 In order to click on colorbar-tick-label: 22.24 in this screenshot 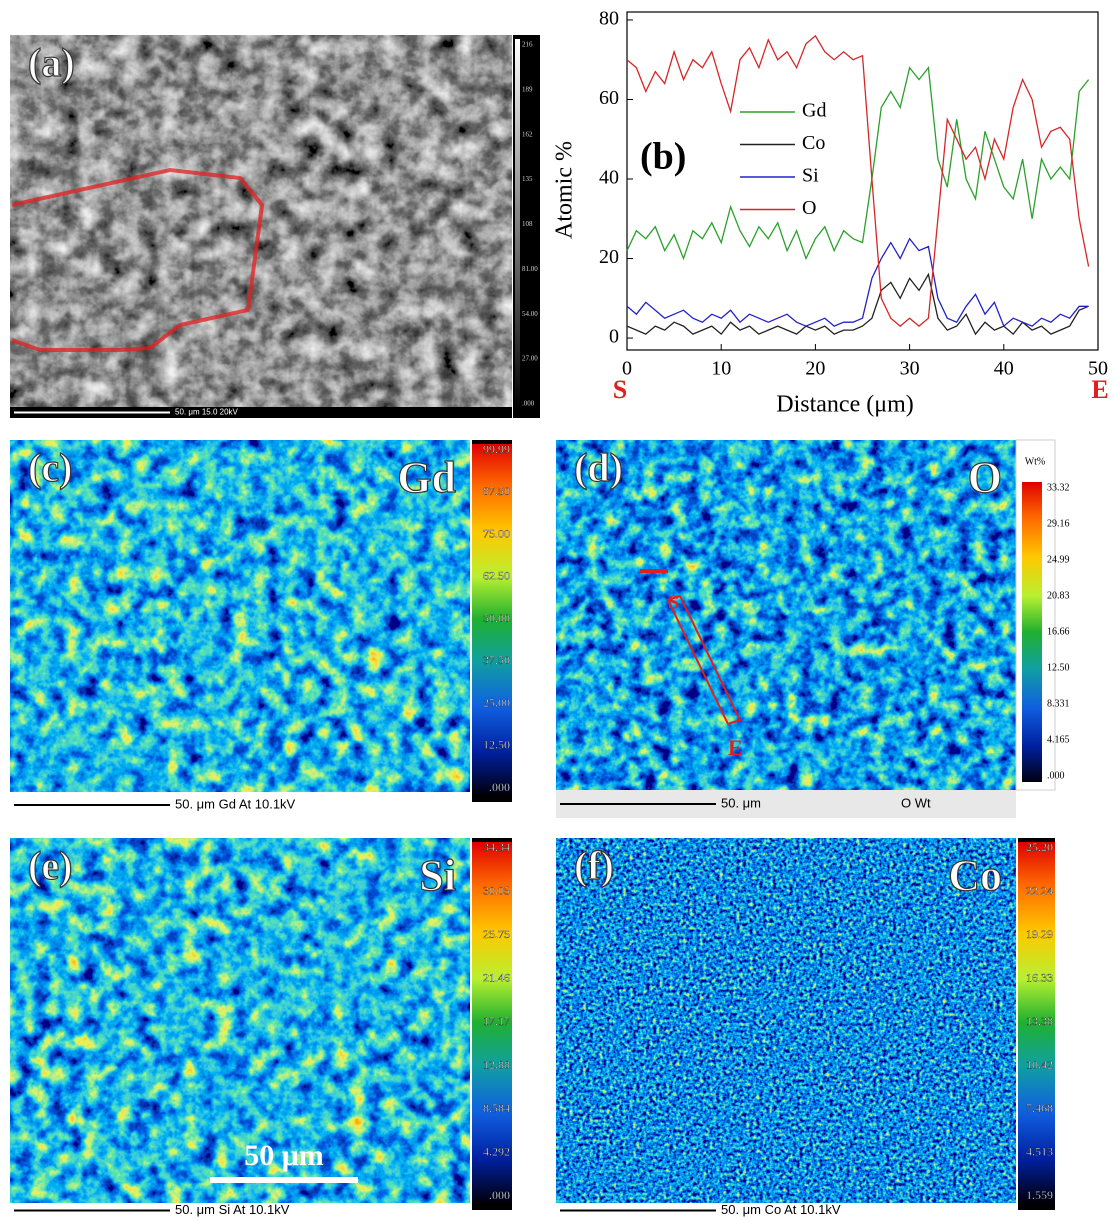, I will do `click(1039, 890)`.